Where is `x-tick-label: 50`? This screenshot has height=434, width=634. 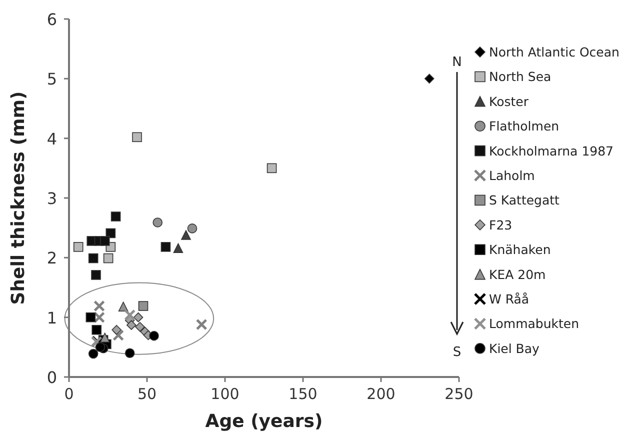 x-tick-label: 50 is located at coordinates (147, 394).